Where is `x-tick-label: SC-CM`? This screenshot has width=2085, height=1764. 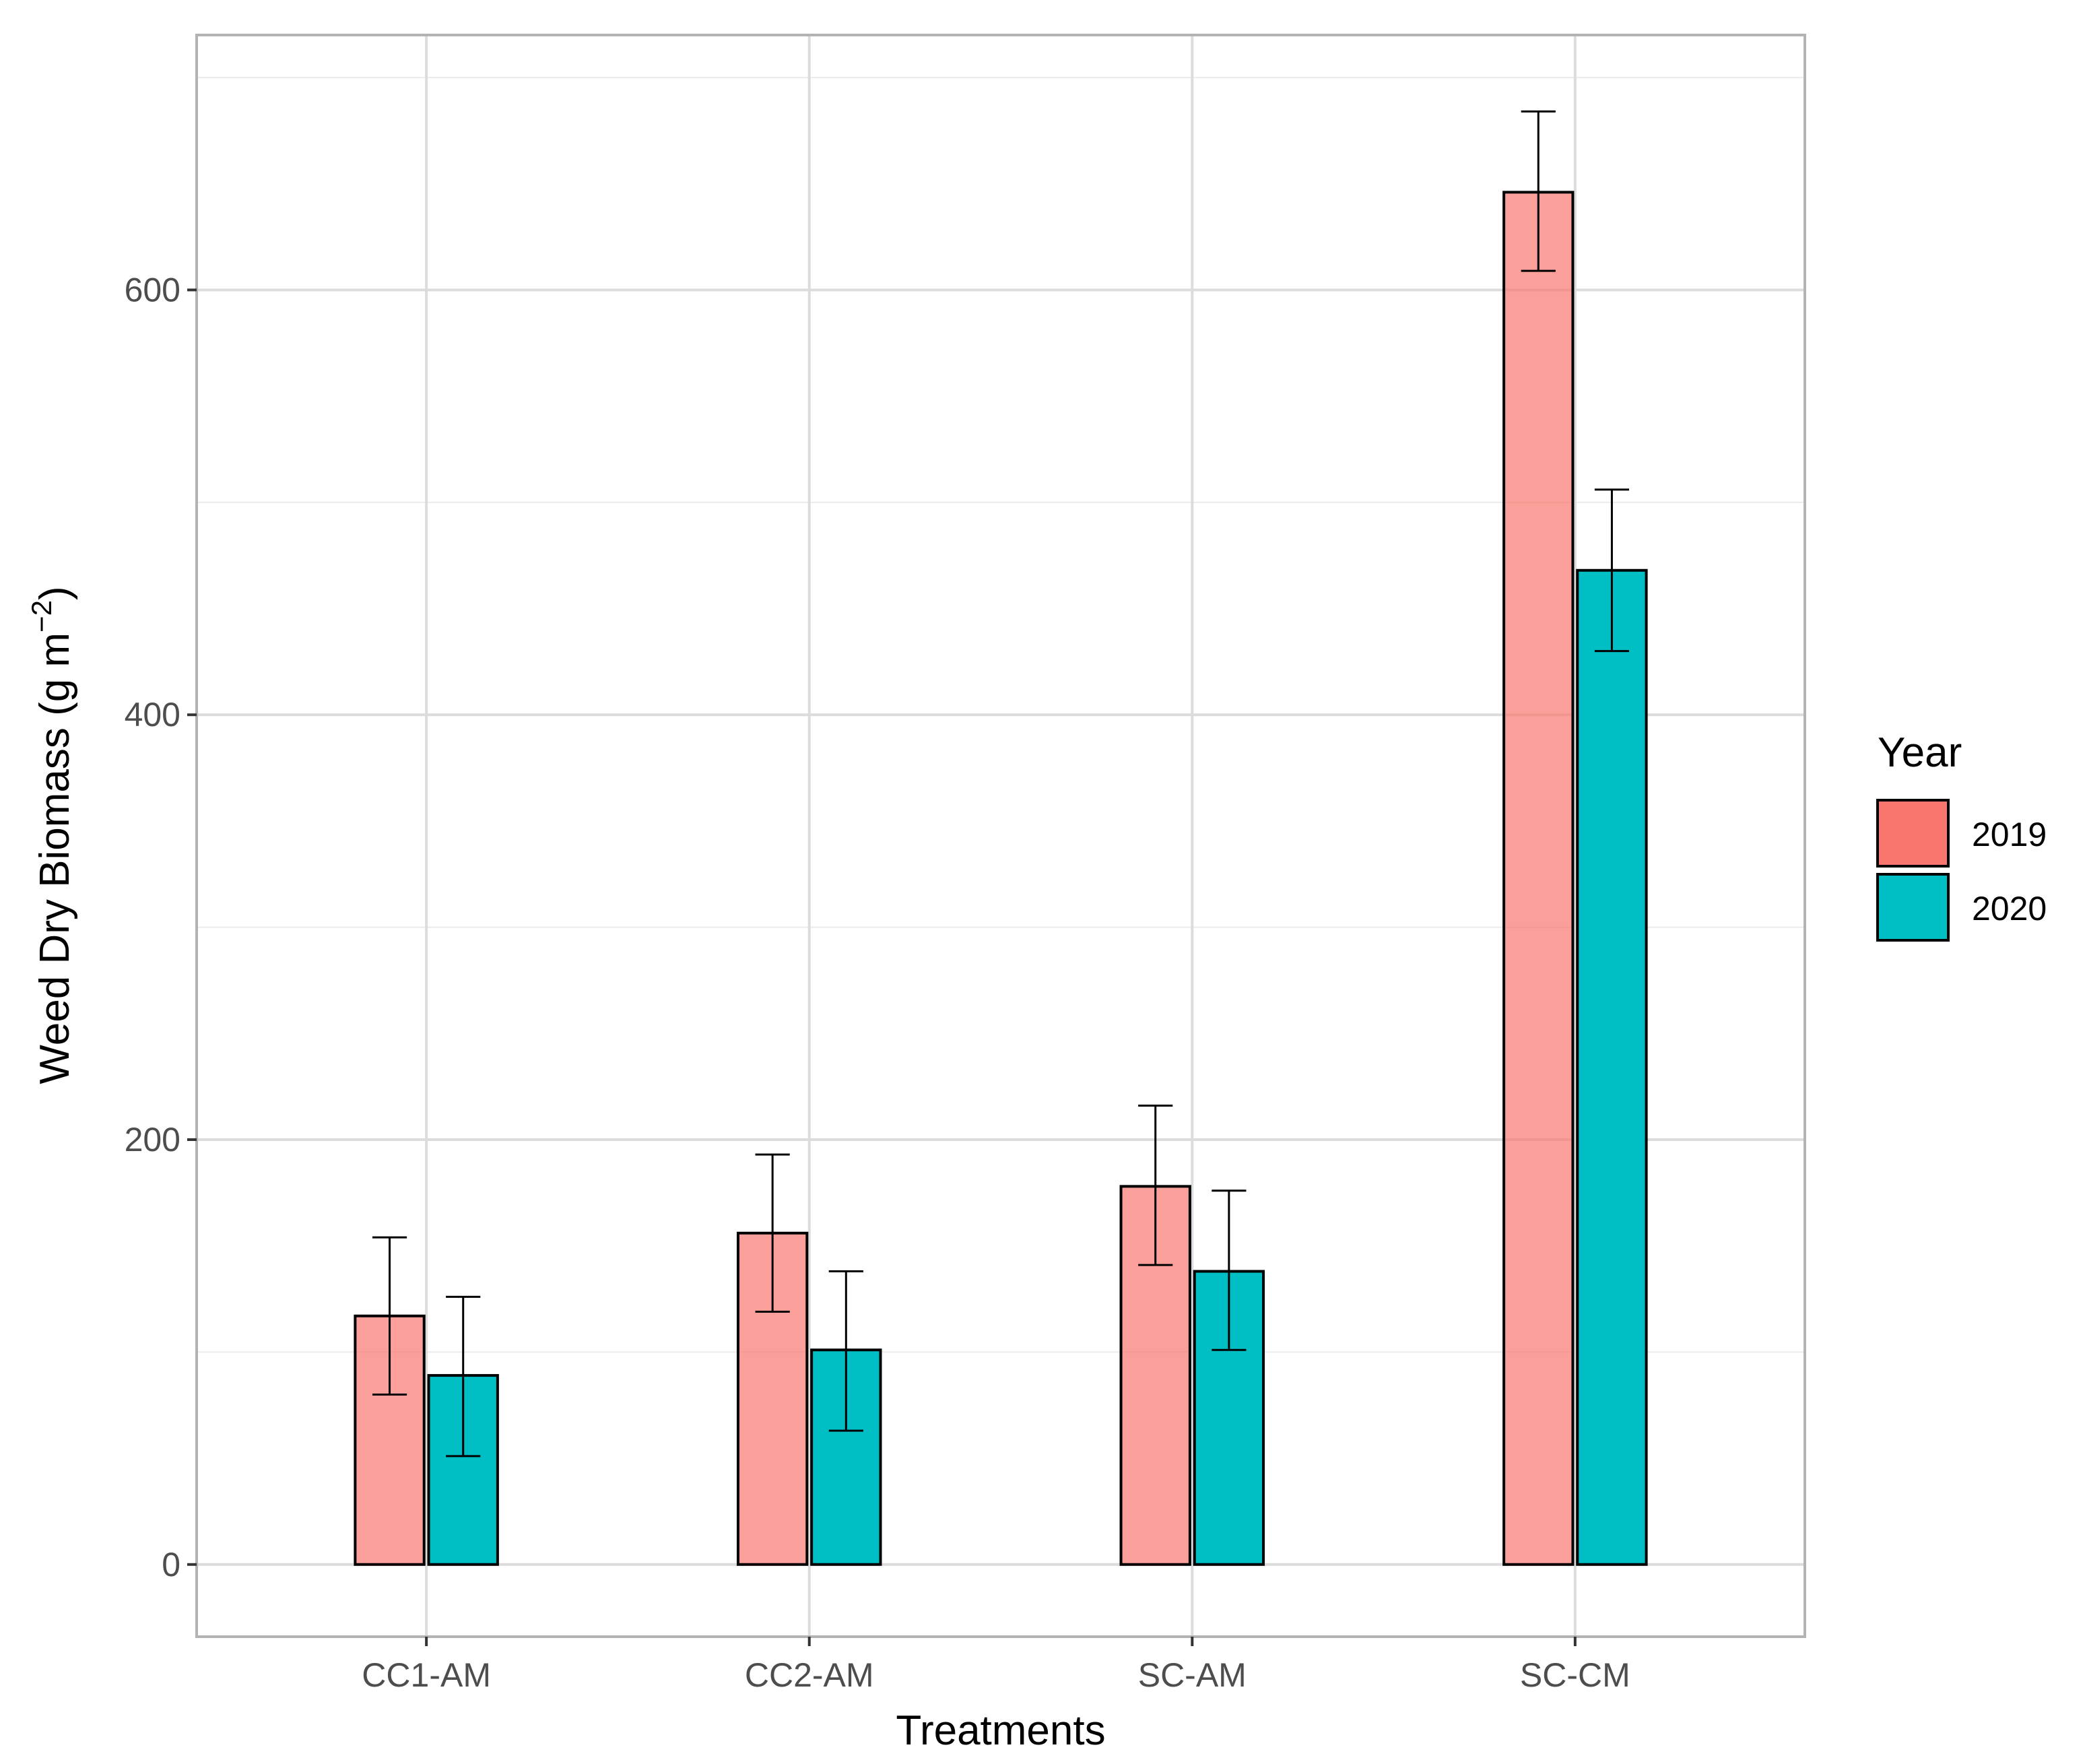
x-tick-label: SC-CM is located at coordinates (1575, 1675).